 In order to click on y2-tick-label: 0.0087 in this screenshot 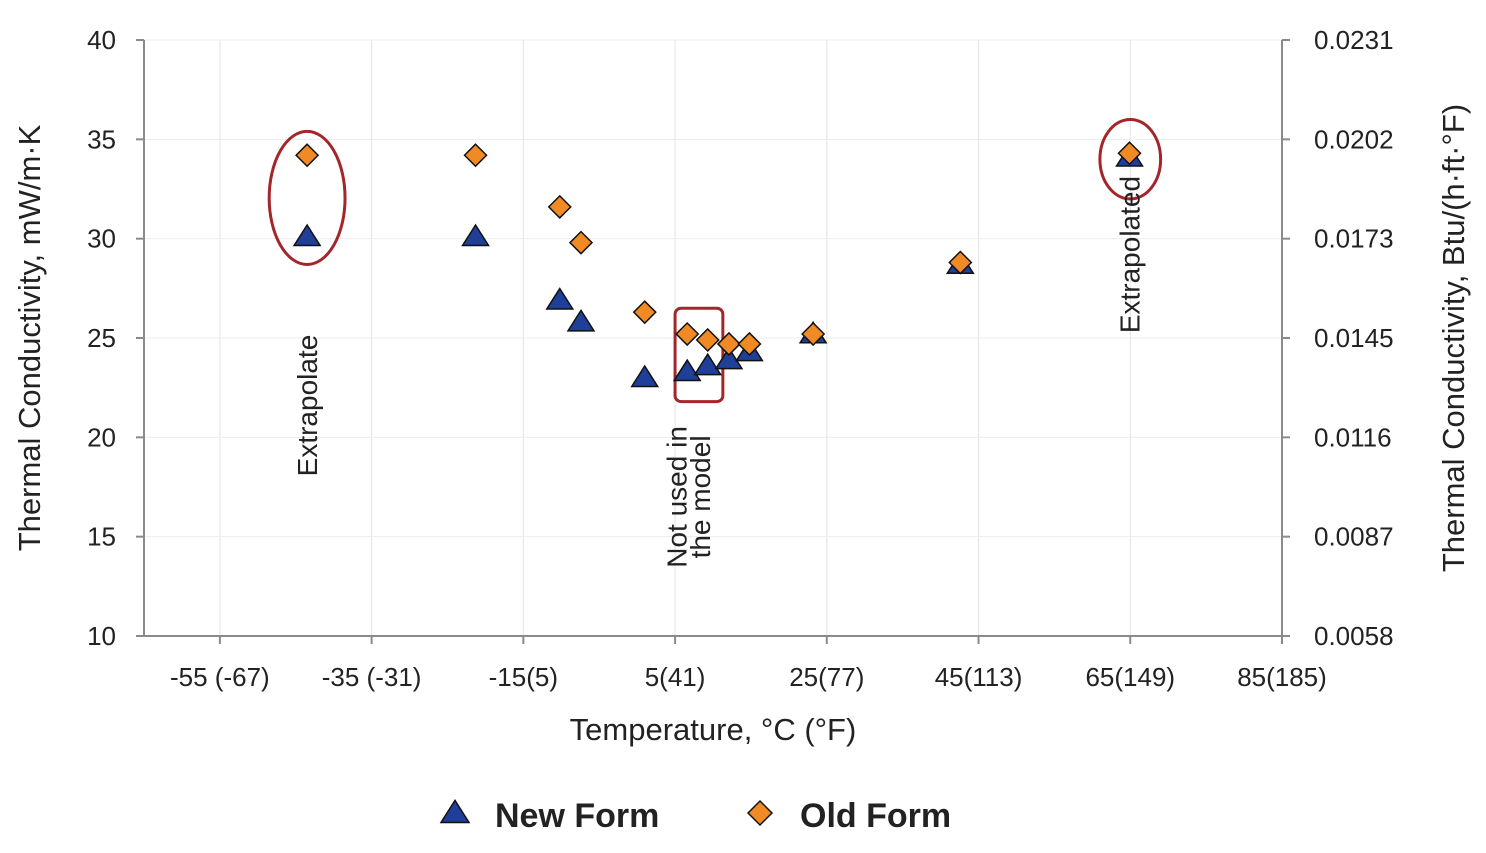, I will do `click(1354, 537)`.